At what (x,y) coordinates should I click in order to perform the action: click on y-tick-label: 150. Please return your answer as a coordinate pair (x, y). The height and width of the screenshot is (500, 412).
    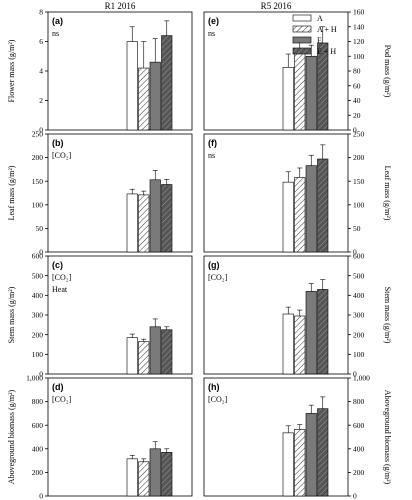
    Looking at the image, I should click on (38, 181).